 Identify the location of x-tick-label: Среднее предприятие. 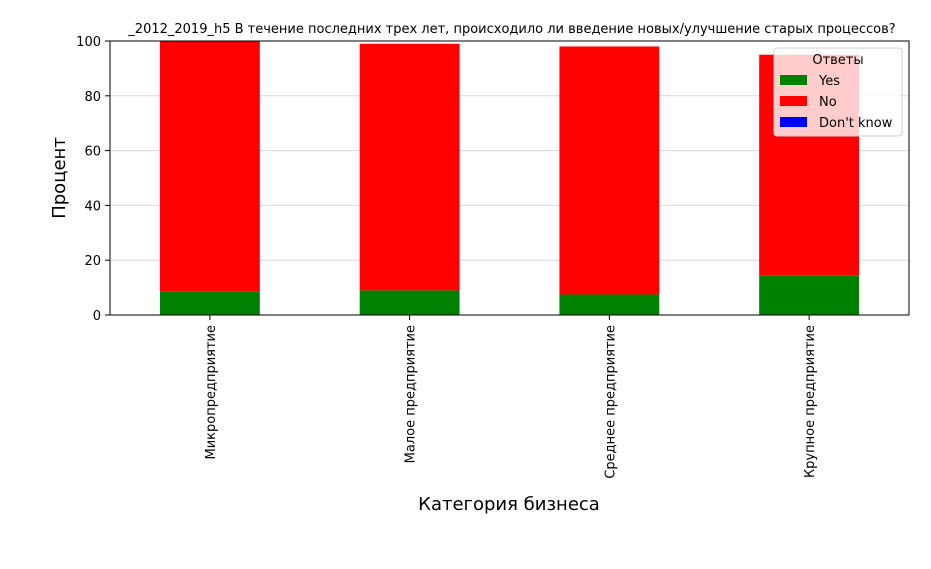
(610, 402).